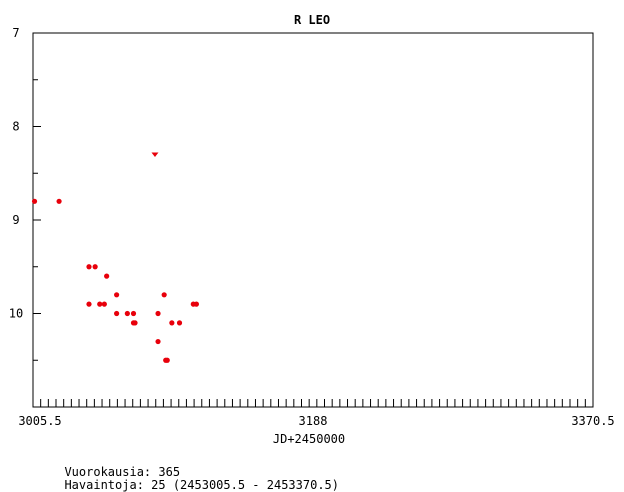 The width and height of the screenshot is (624, 492). I want to click on footer-observations: Havaintoja: 25 (2453005.5 - 2453370.5), so click(194, 479).